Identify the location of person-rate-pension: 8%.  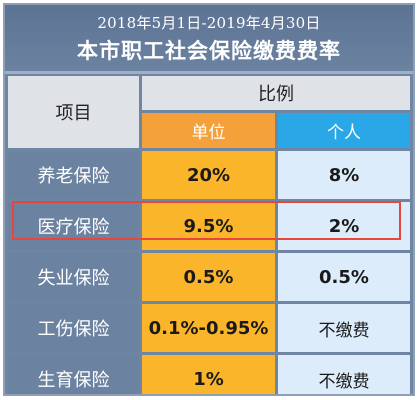
(344, 175).